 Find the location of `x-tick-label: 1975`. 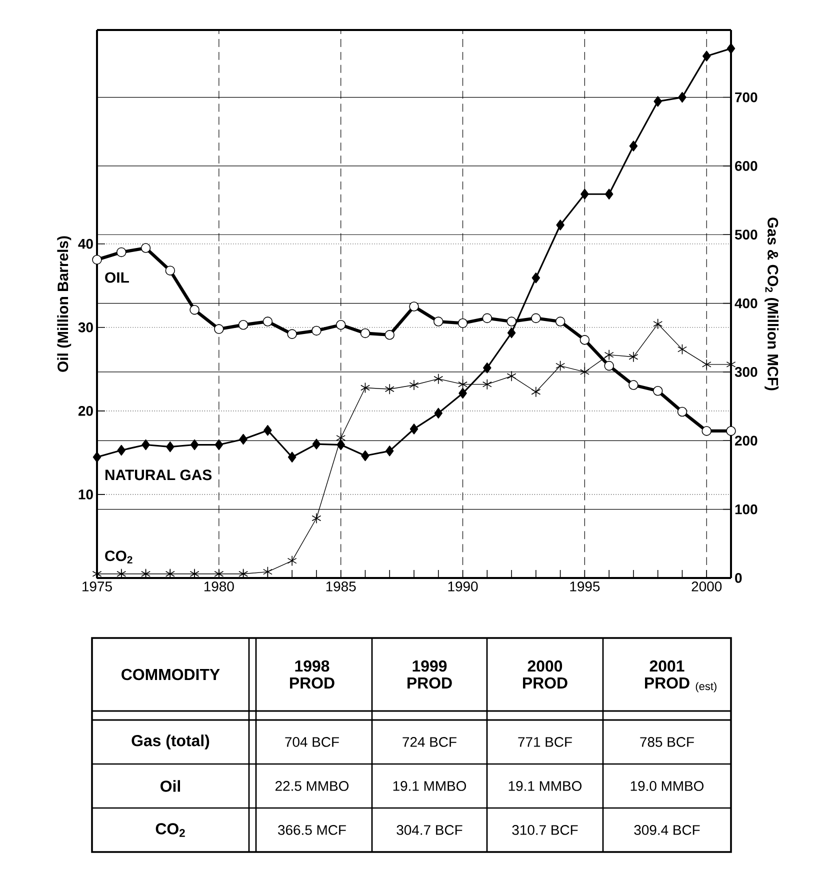

x-tick-label: 1975 is located at coordinates (97, 587).